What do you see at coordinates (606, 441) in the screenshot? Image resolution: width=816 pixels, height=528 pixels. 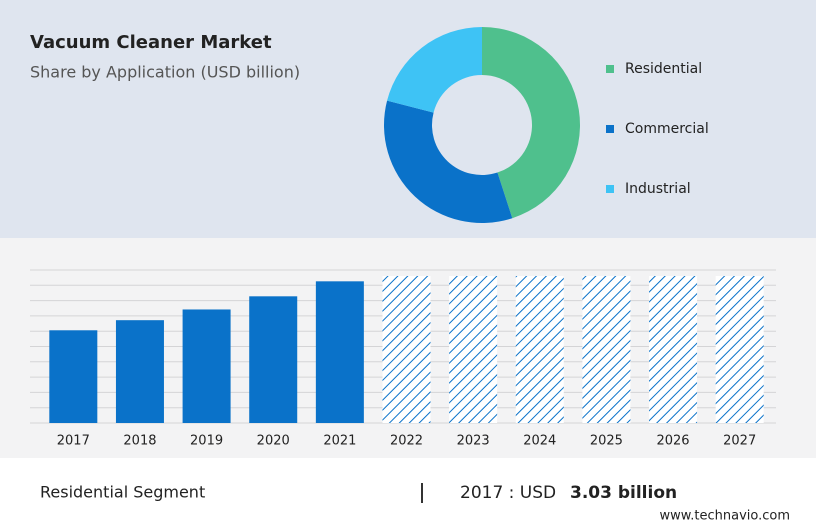 I see `x-tick-label: 2025` at bounding box center [606, 441].